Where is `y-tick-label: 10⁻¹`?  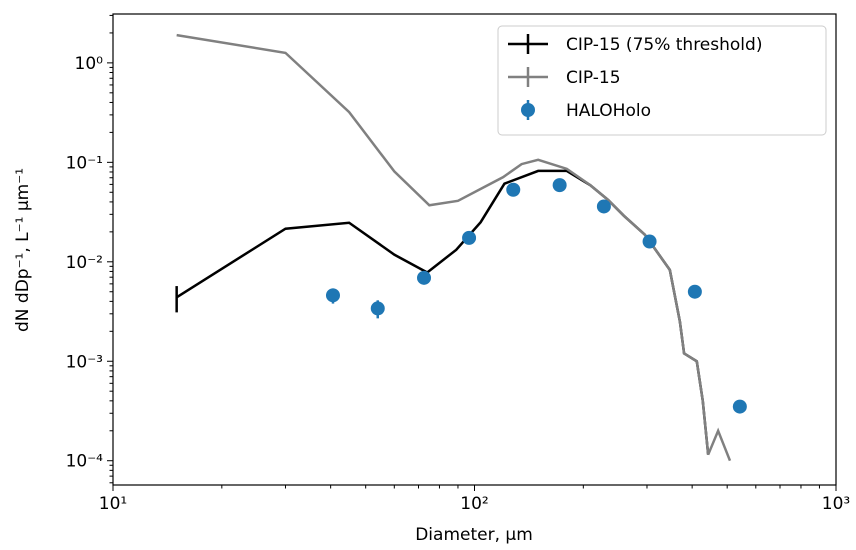 y-tick-label: 10⁻¹ is located at coordinates (84, 163).